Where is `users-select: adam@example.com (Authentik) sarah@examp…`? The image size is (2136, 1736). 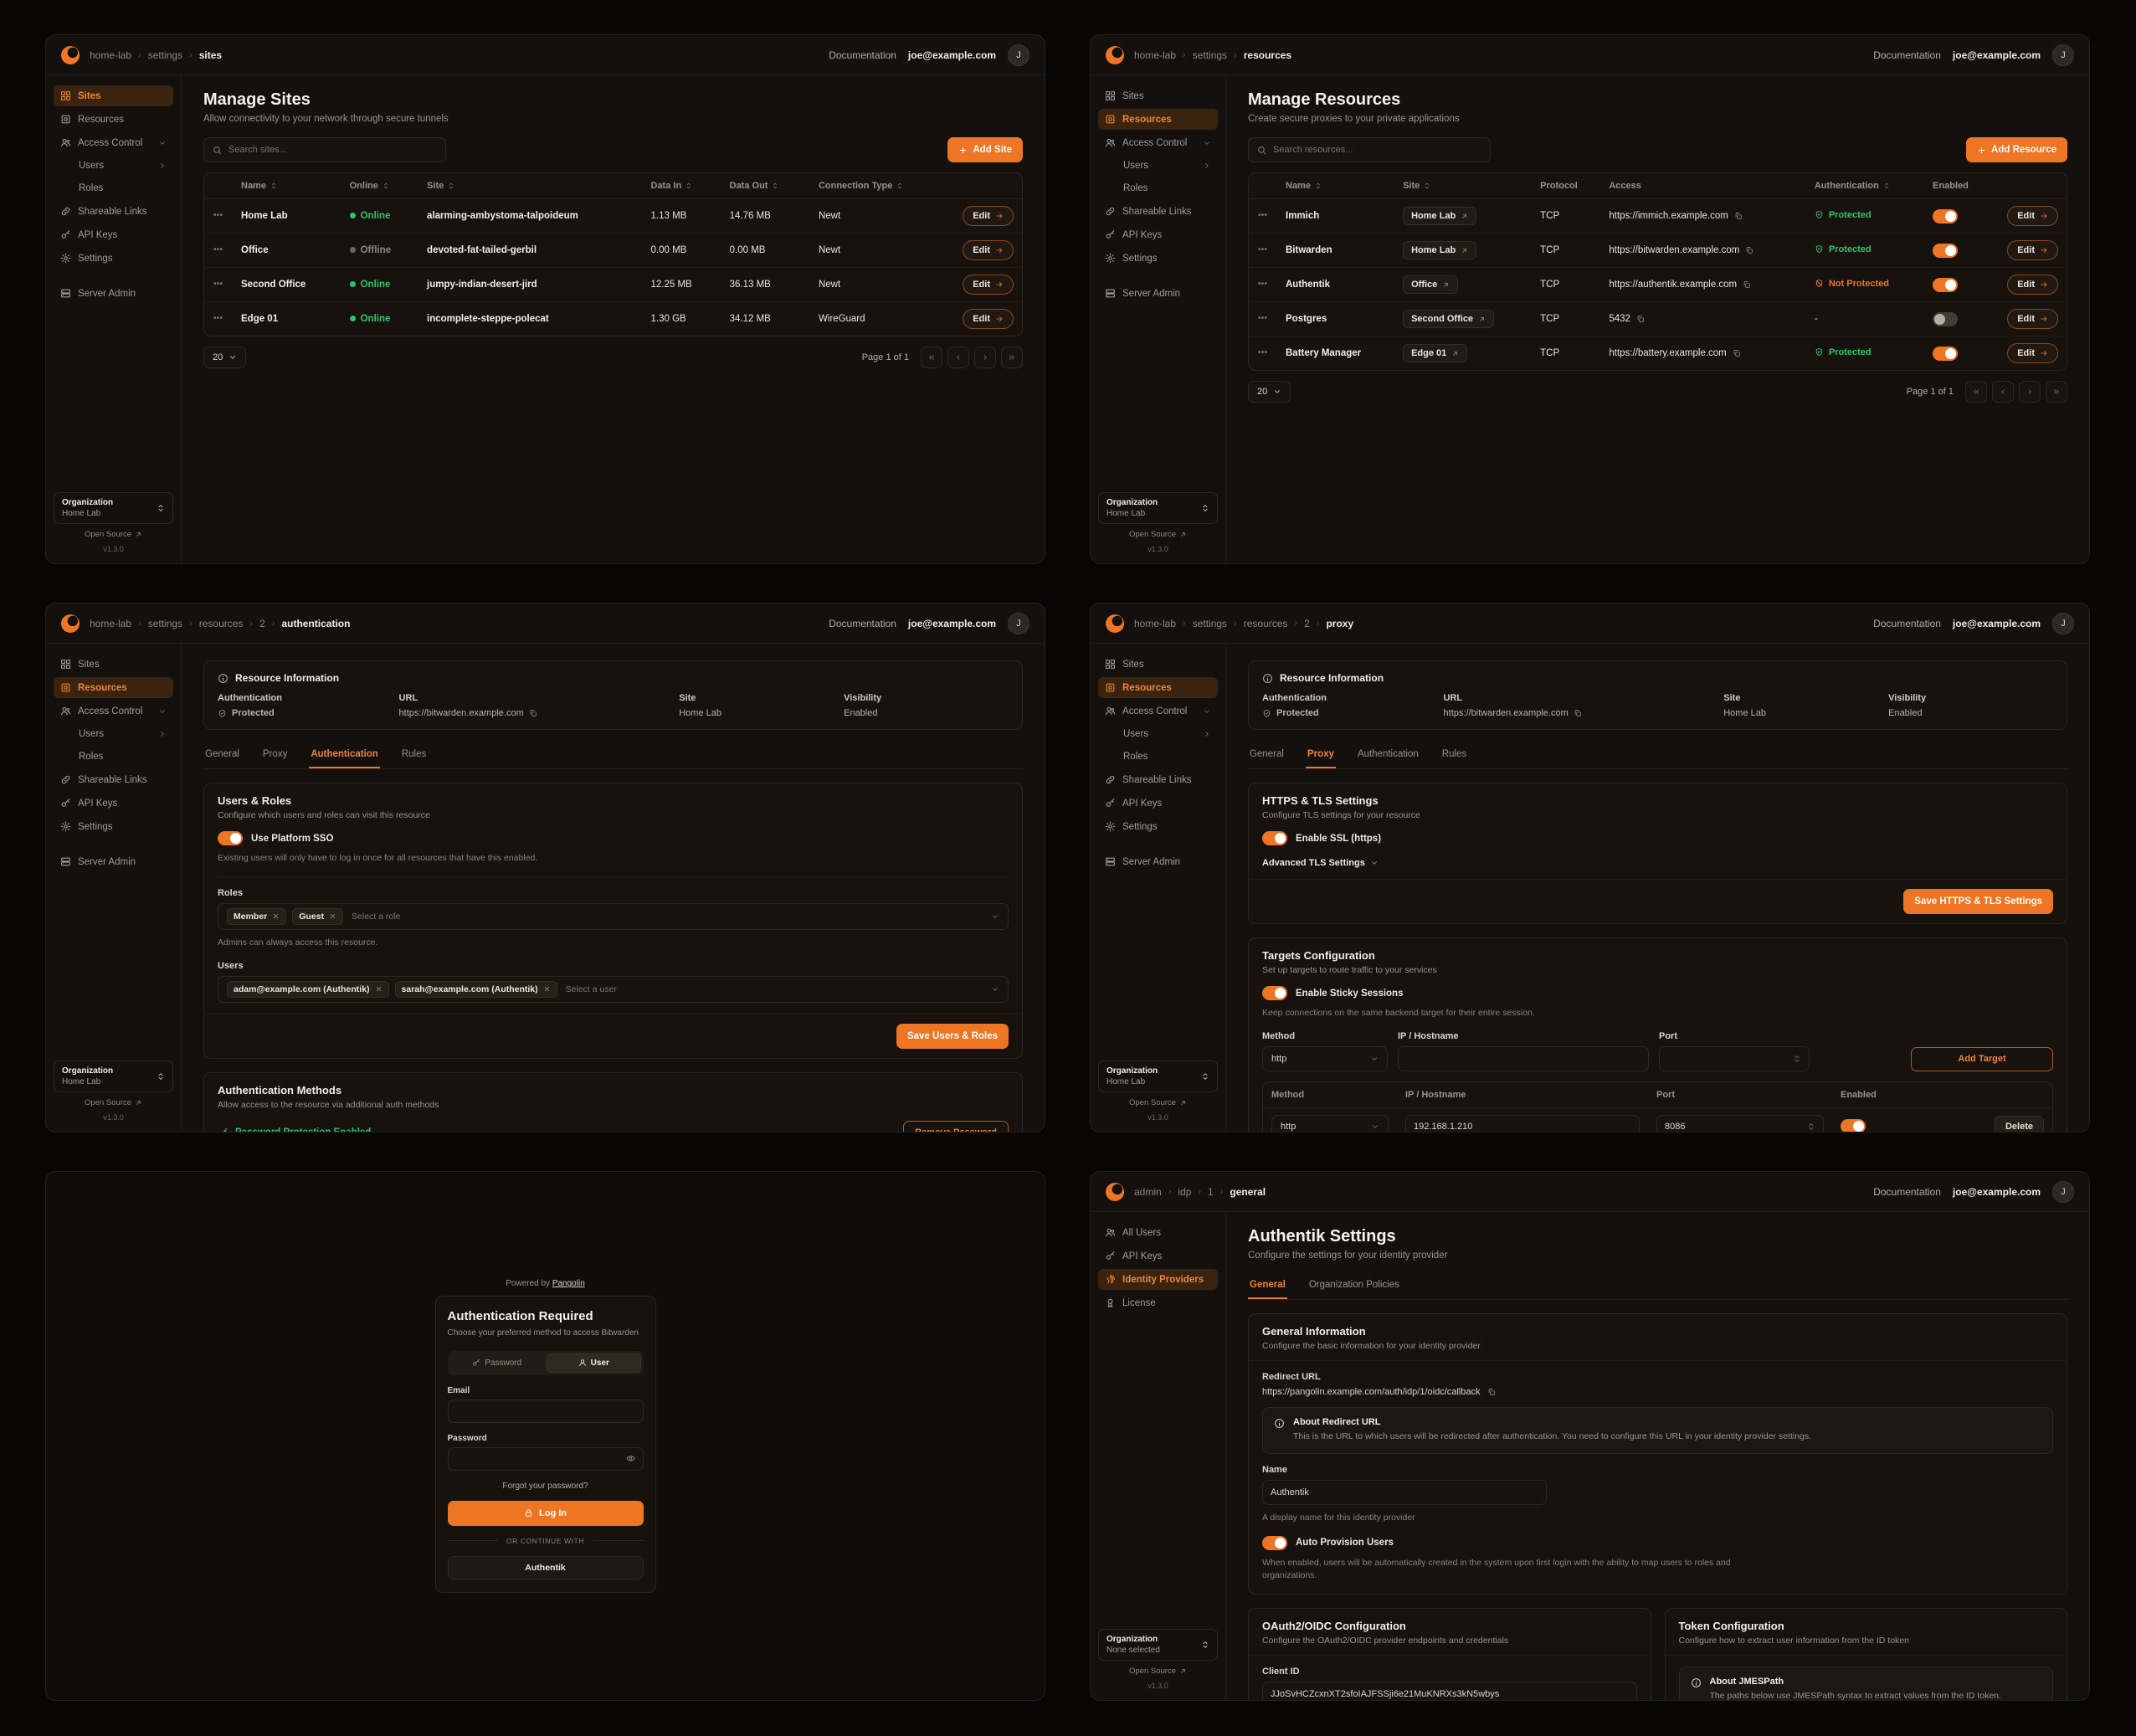 users-select: adam@example.com (Authentik) sarah@examp… is located at coordinates (613, 989).